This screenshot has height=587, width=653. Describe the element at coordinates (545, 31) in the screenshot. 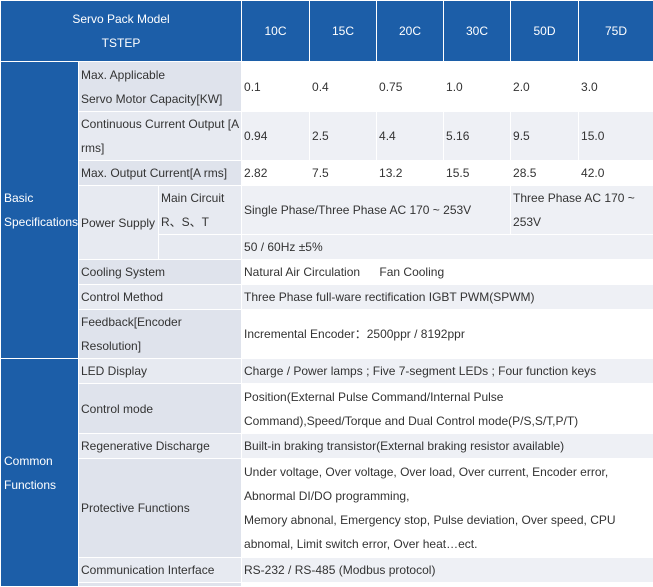

I see `model-col-50d: 50D` at that location.